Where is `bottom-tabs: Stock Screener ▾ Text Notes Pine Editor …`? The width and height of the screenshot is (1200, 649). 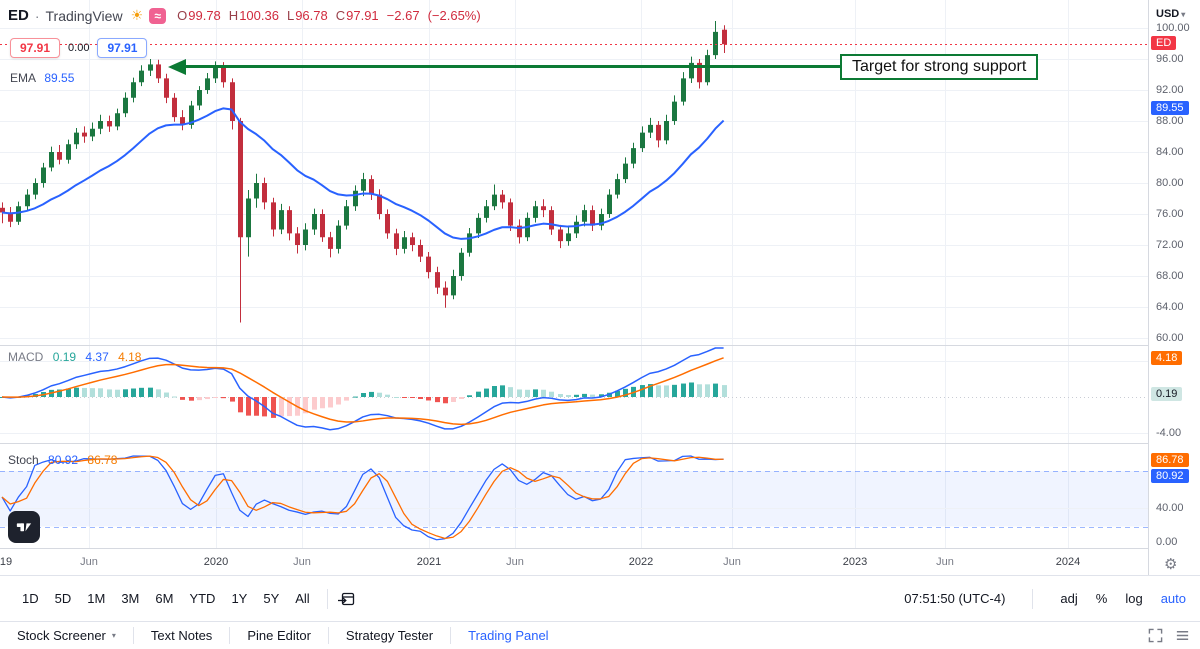 bottom-tabs: Stock Screener ▾ Text Notes Pine Editor … is located at coordinates (600, 635).